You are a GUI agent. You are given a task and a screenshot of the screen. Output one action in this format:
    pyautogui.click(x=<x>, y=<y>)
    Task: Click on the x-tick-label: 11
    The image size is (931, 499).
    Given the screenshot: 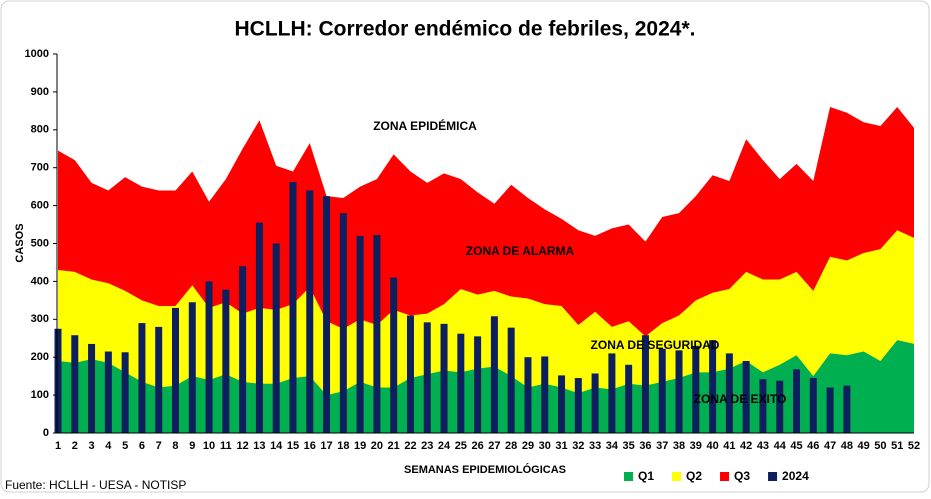 What is the action you would take?
    pyautogui.click(x=226, y=446)
    